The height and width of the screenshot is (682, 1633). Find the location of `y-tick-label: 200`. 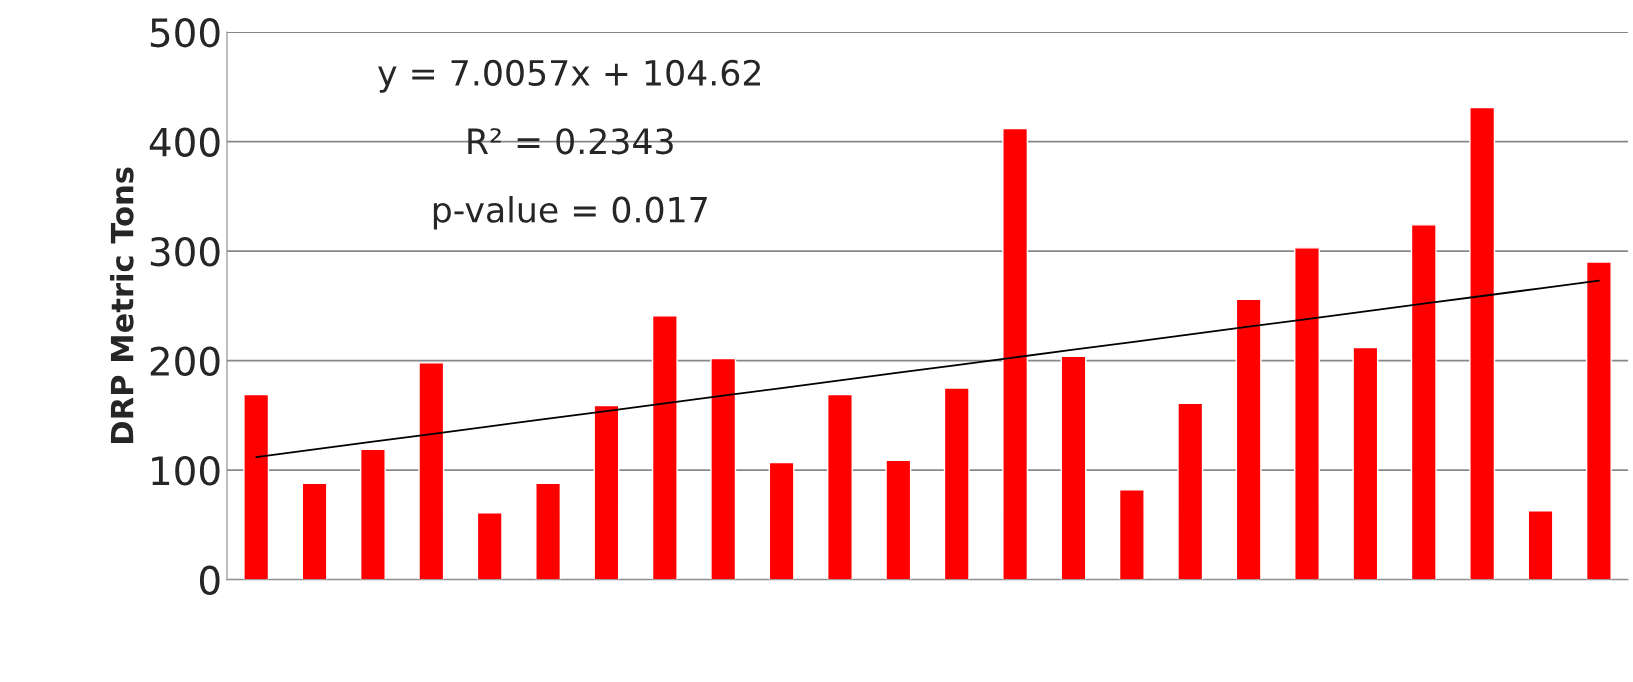

y-tick-label: 200 is located at coordinates (185, 361).